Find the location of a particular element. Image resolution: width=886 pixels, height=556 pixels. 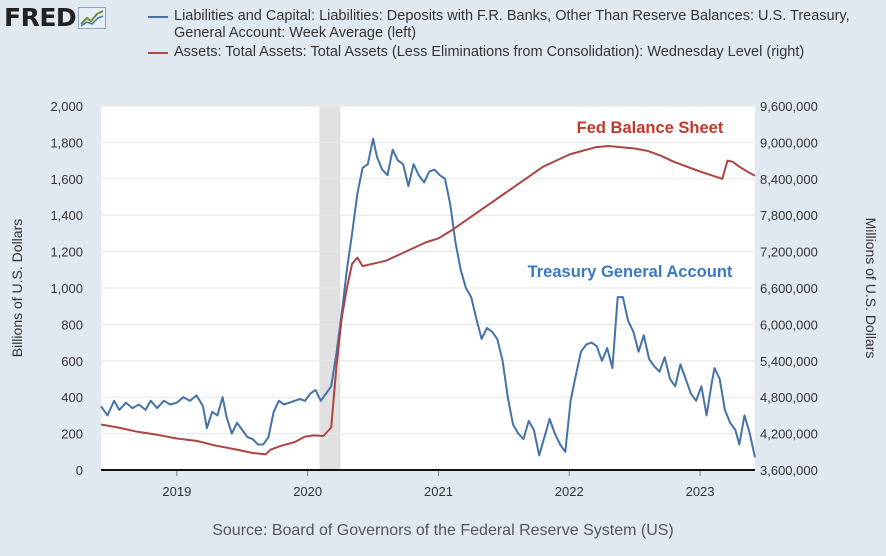

y-right-tick-label: 7,800,000 is located at coordinates (789, 215).